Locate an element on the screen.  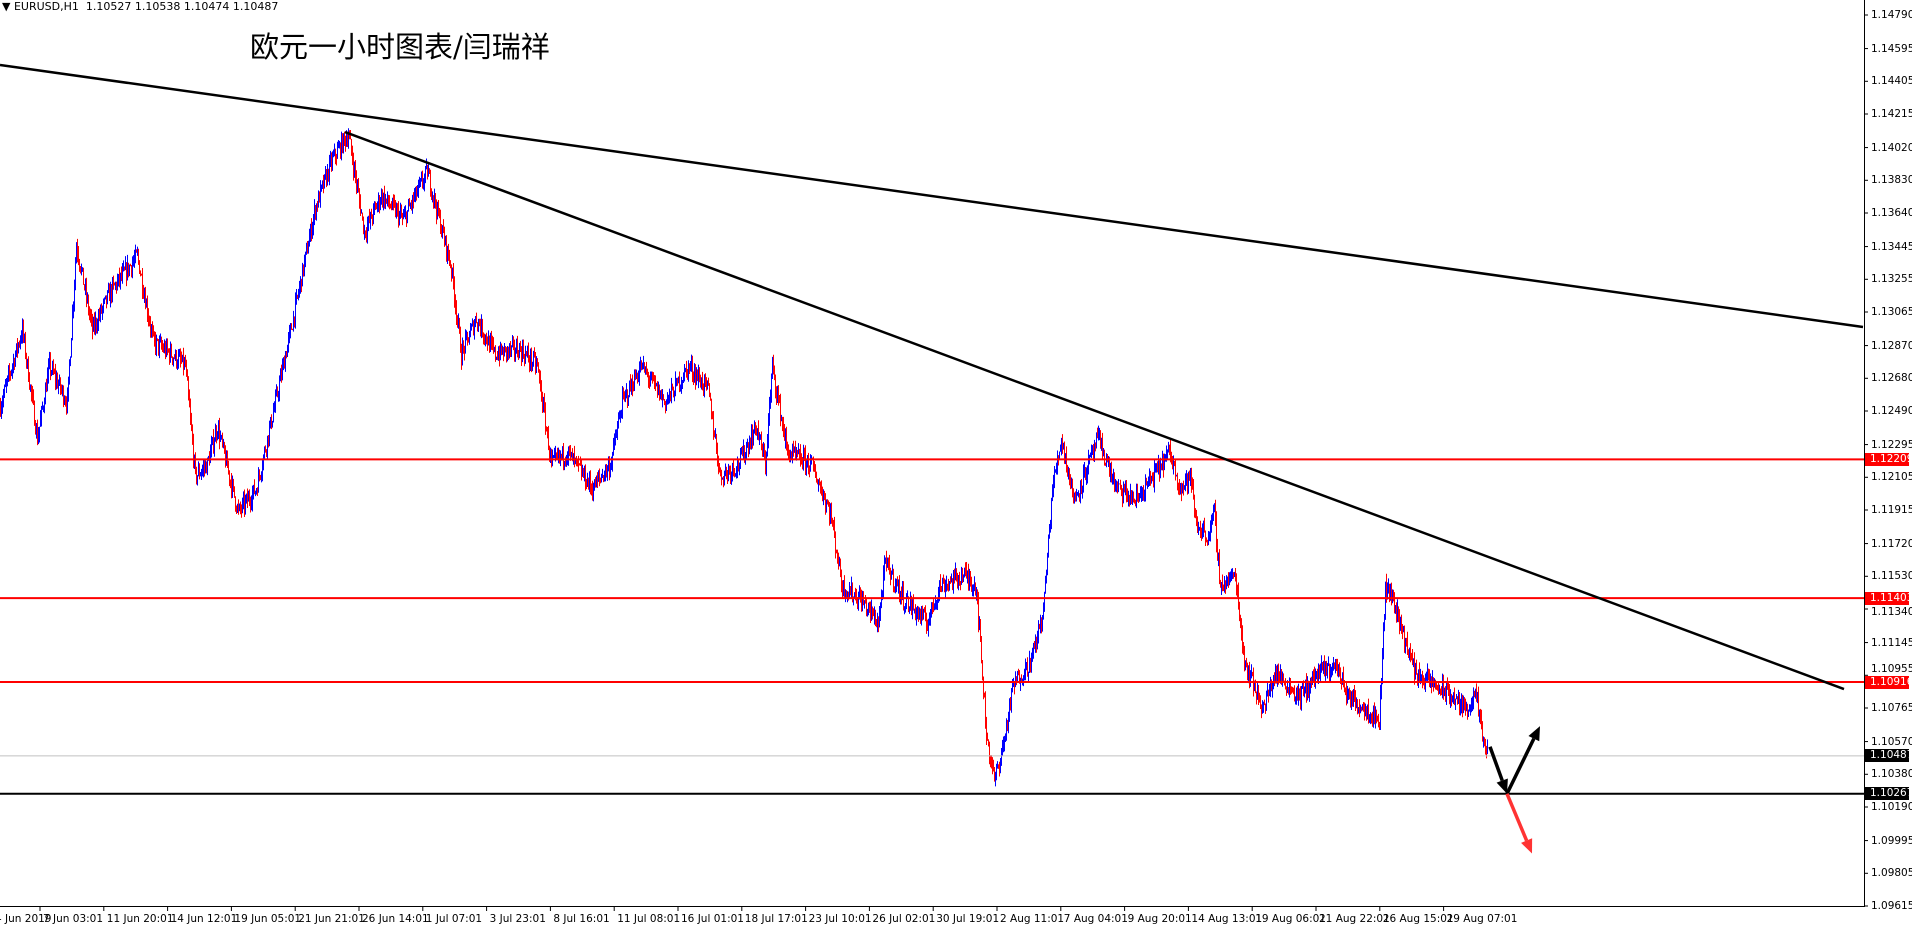
price-tick-label: 1.10380 is located at coordinates (1891, 774).